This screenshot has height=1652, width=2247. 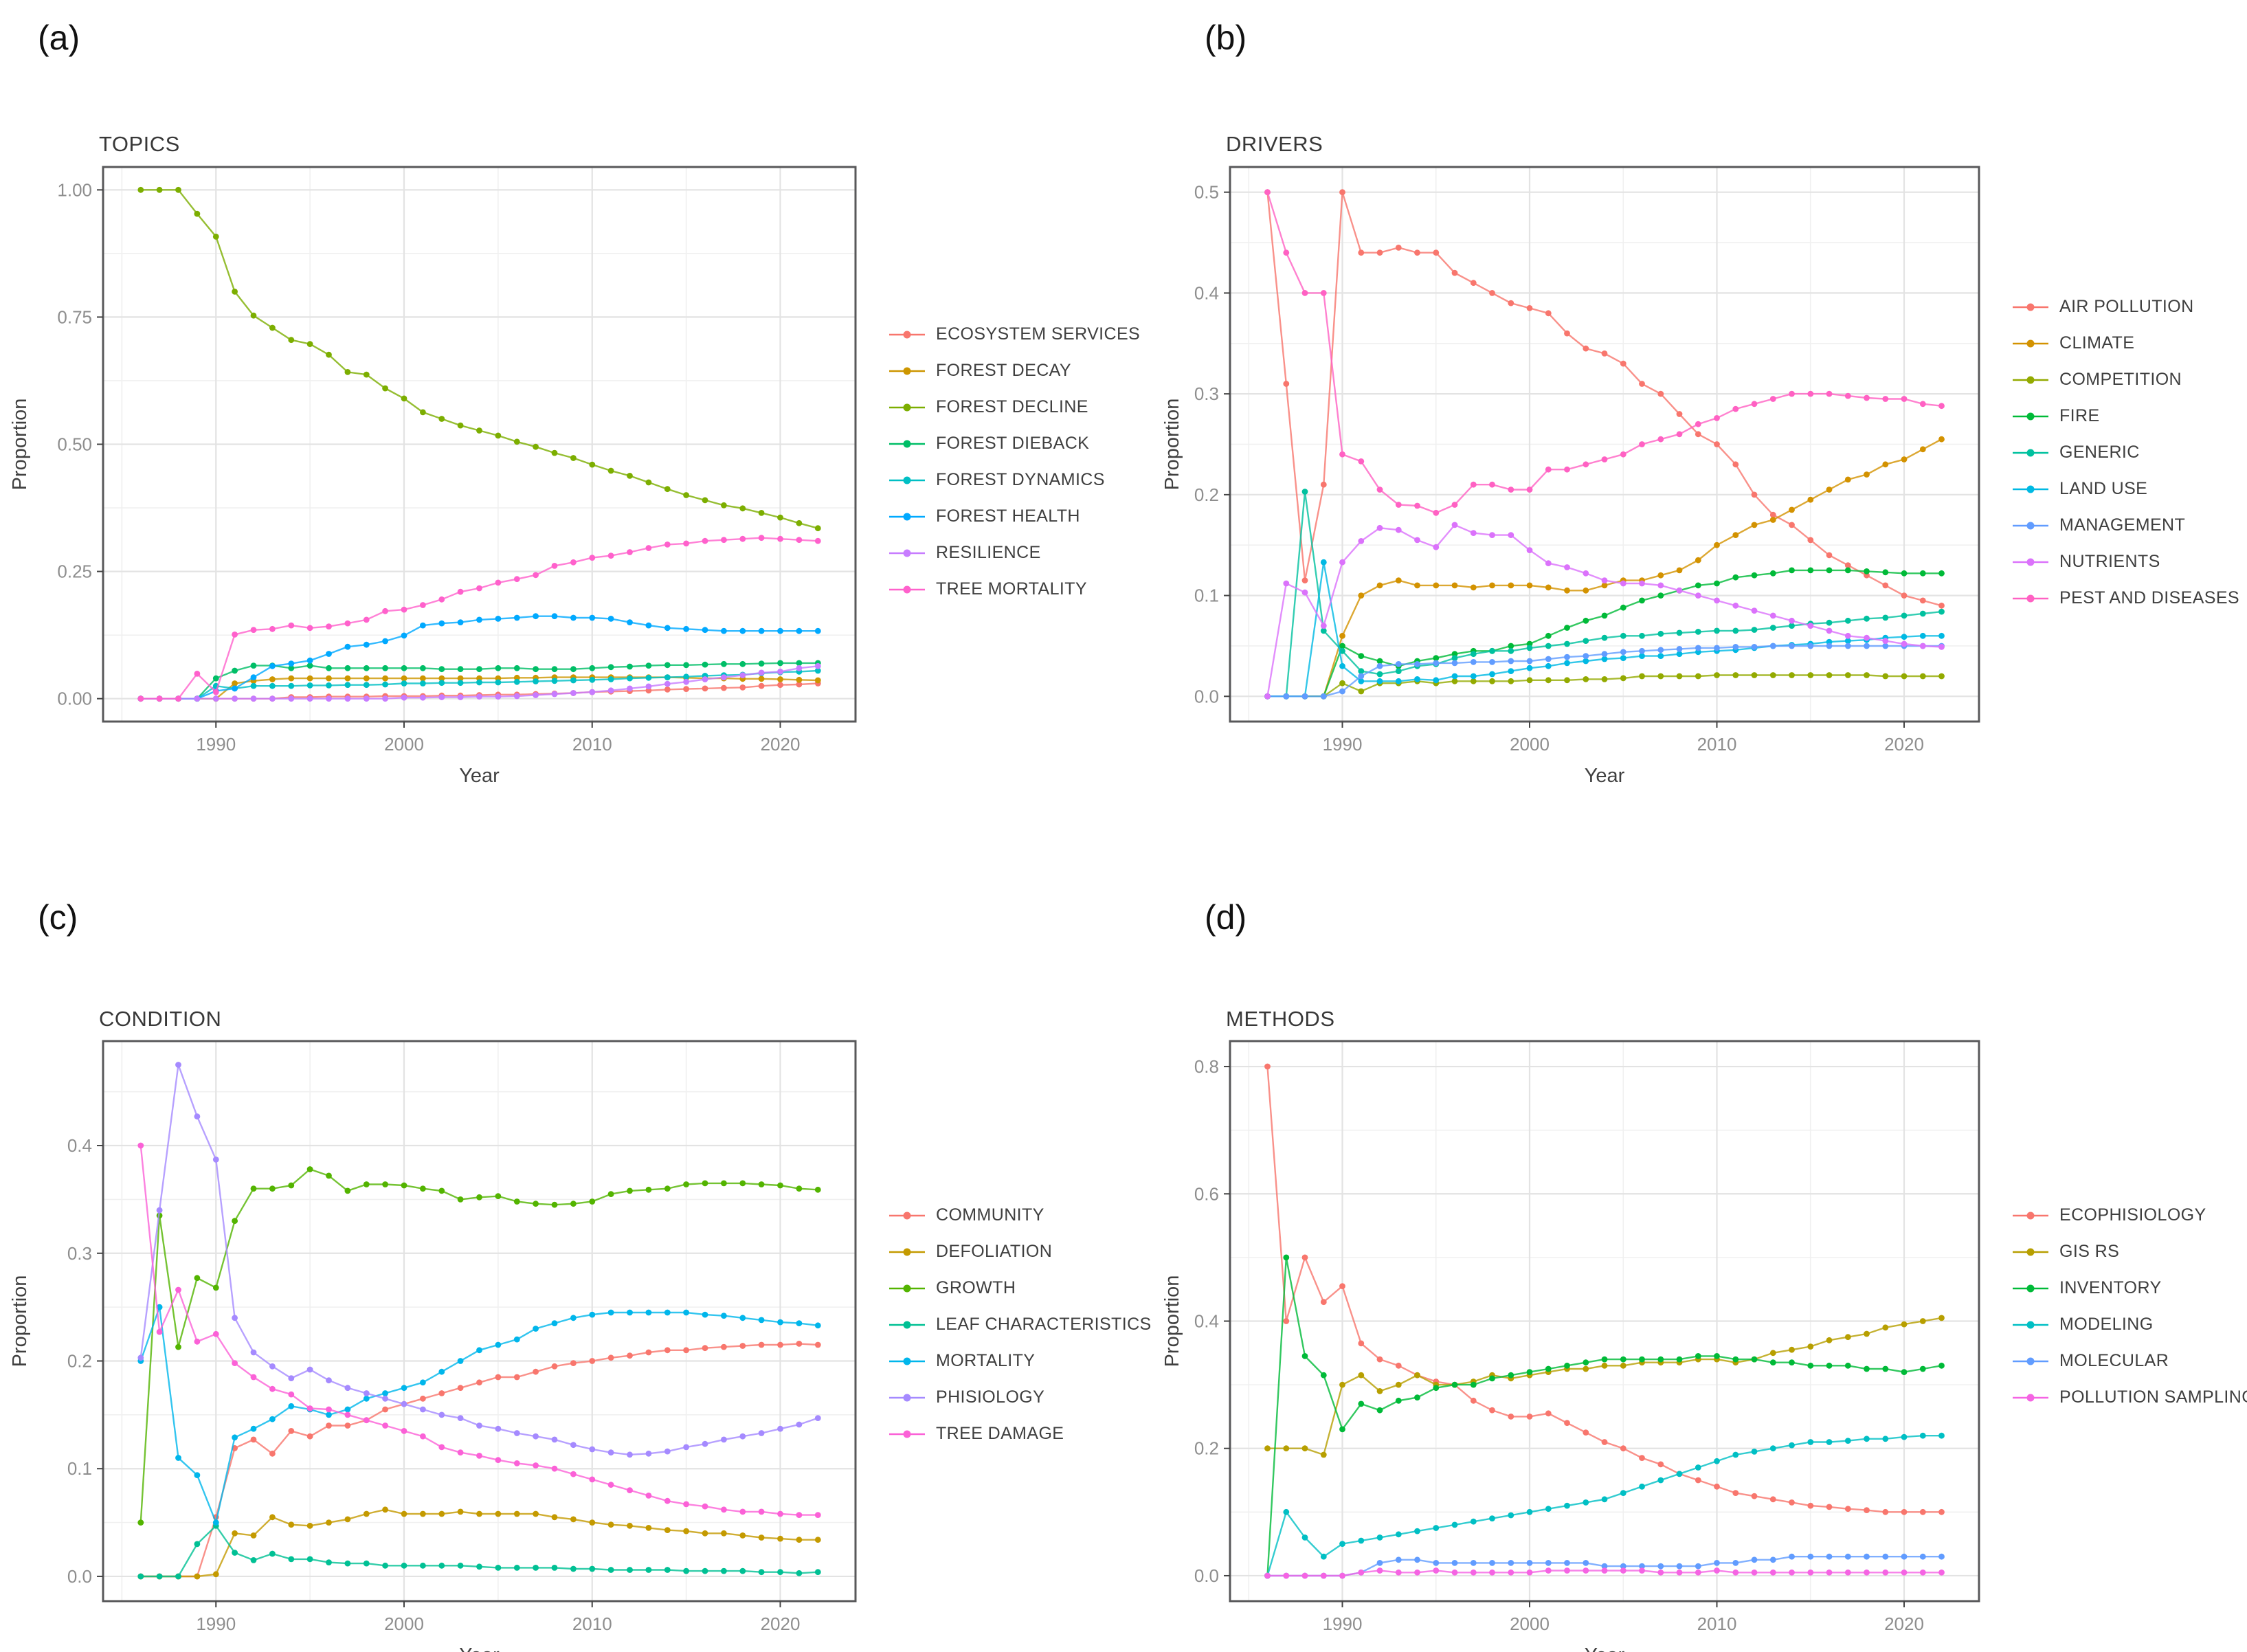 What do you see at coordinates (1604, 1505) in the screenshot?
I see `series-modeling` at bounding box center [1604, 1505].